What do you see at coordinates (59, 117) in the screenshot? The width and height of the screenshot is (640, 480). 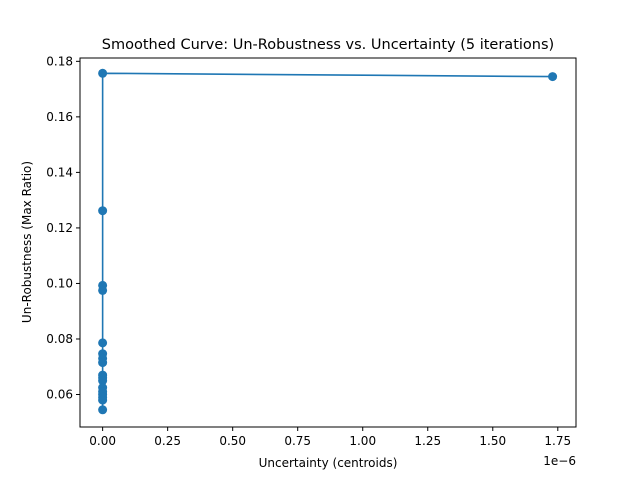 I see `y-tick-label: 0.16` at bounding box center [59, 117].